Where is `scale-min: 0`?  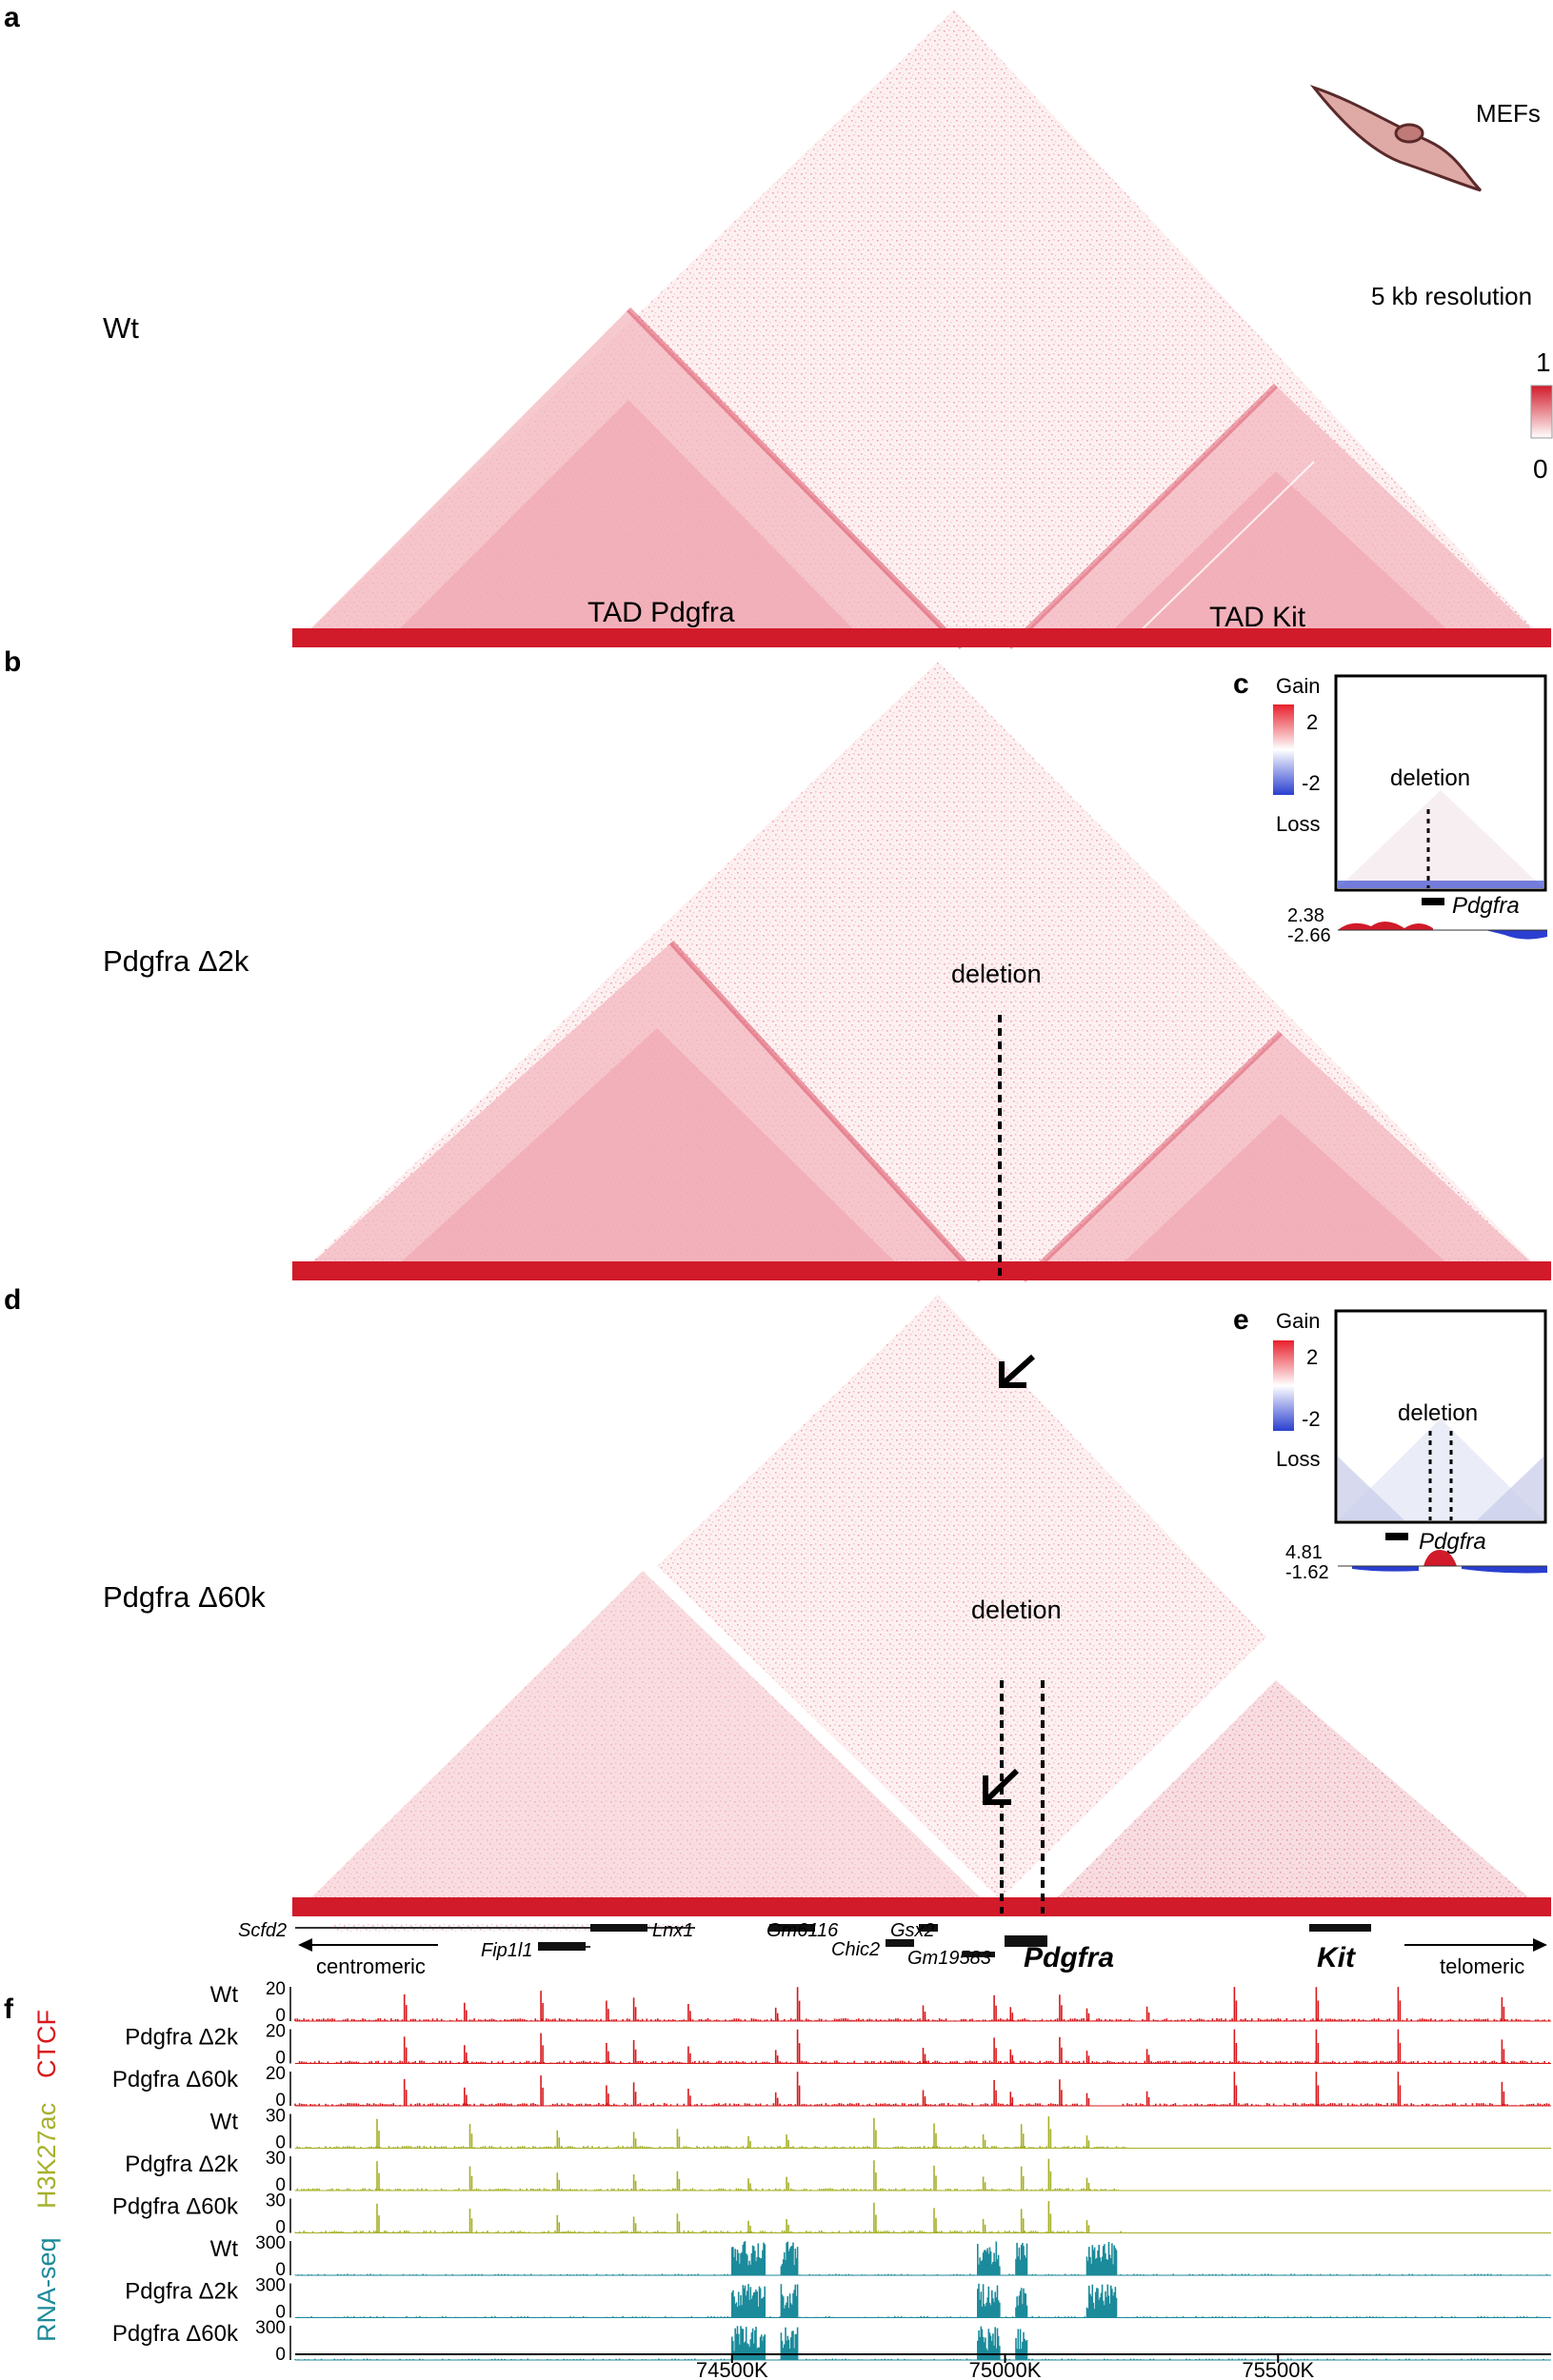
scale-min: 0 is located at coordinates (1540, 469).